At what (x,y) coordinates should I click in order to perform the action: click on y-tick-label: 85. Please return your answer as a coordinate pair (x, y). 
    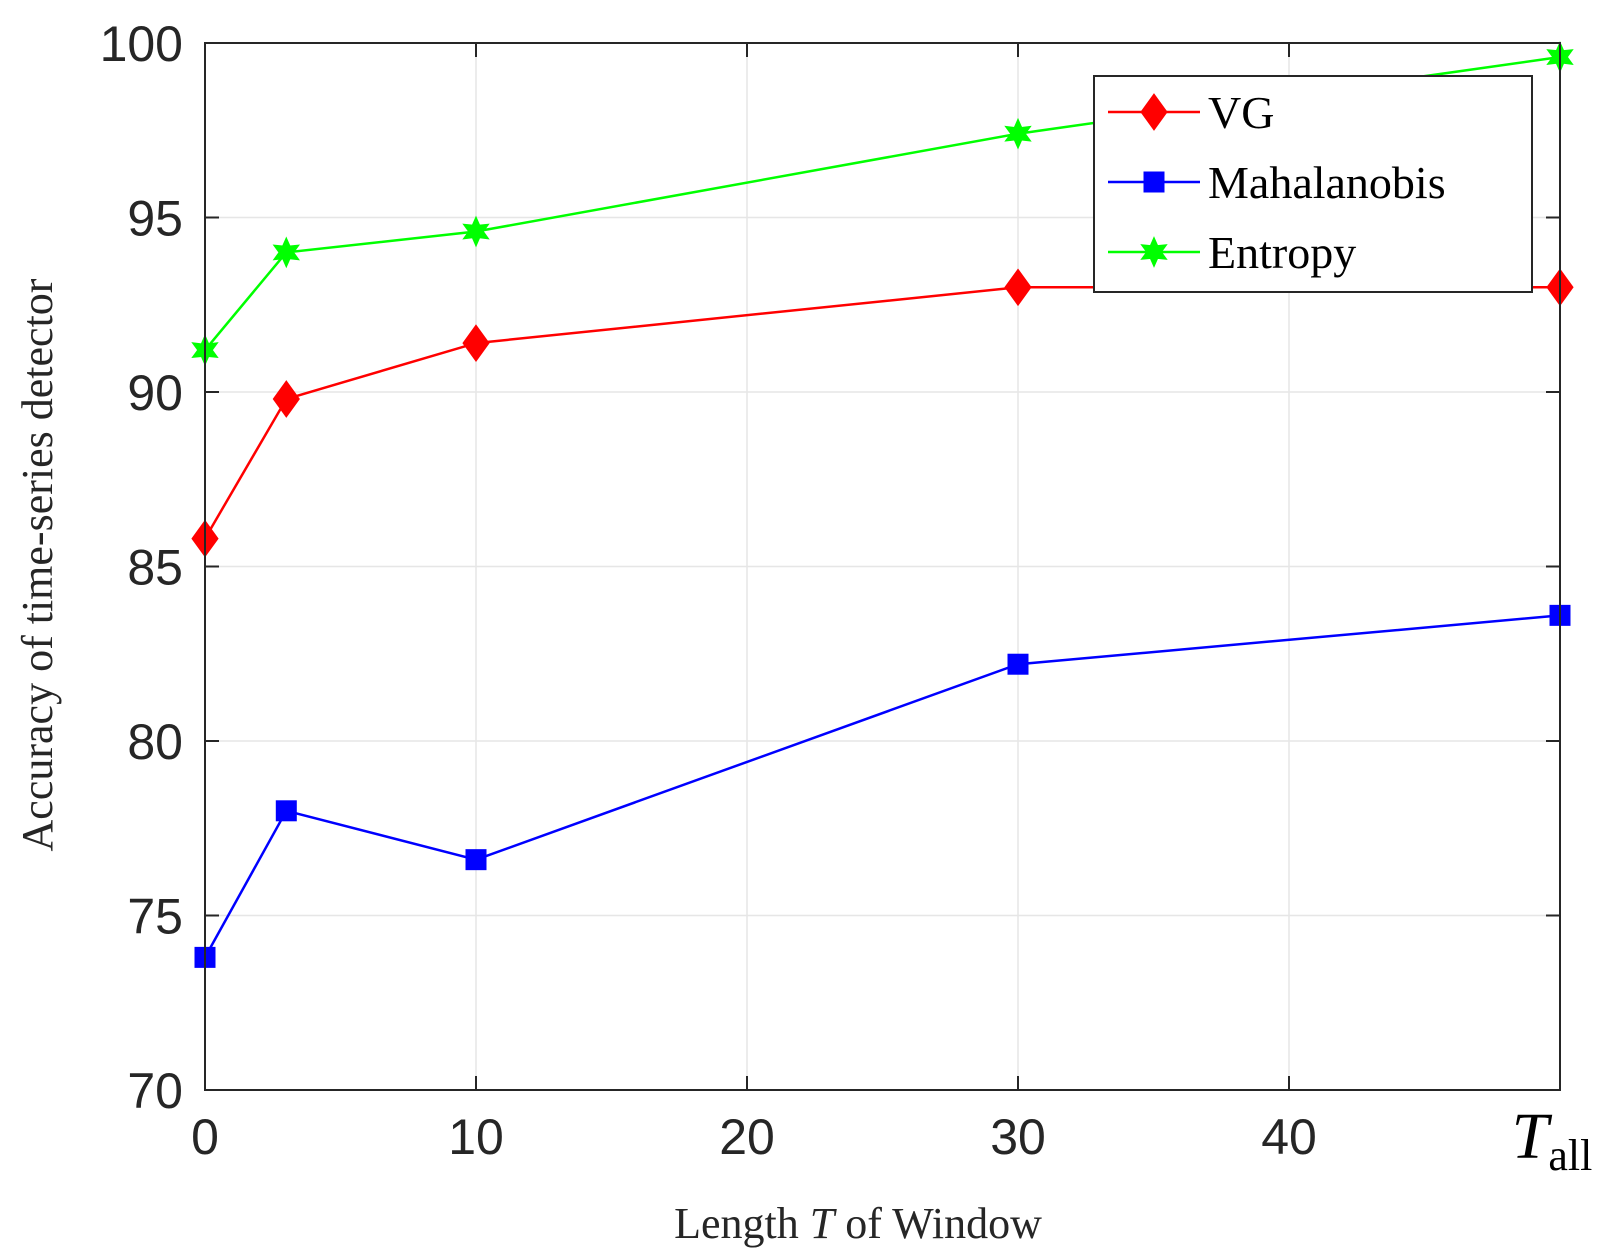
    Looking at the image, I should click on (155, 568).